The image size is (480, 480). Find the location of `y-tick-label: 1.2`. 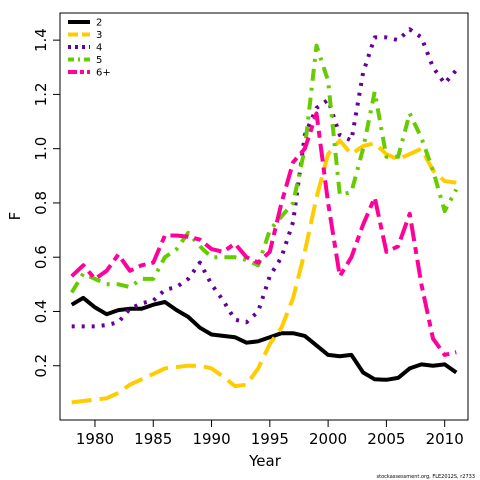

y-tick-label: 1.2 is located at coordinates (41, 94).